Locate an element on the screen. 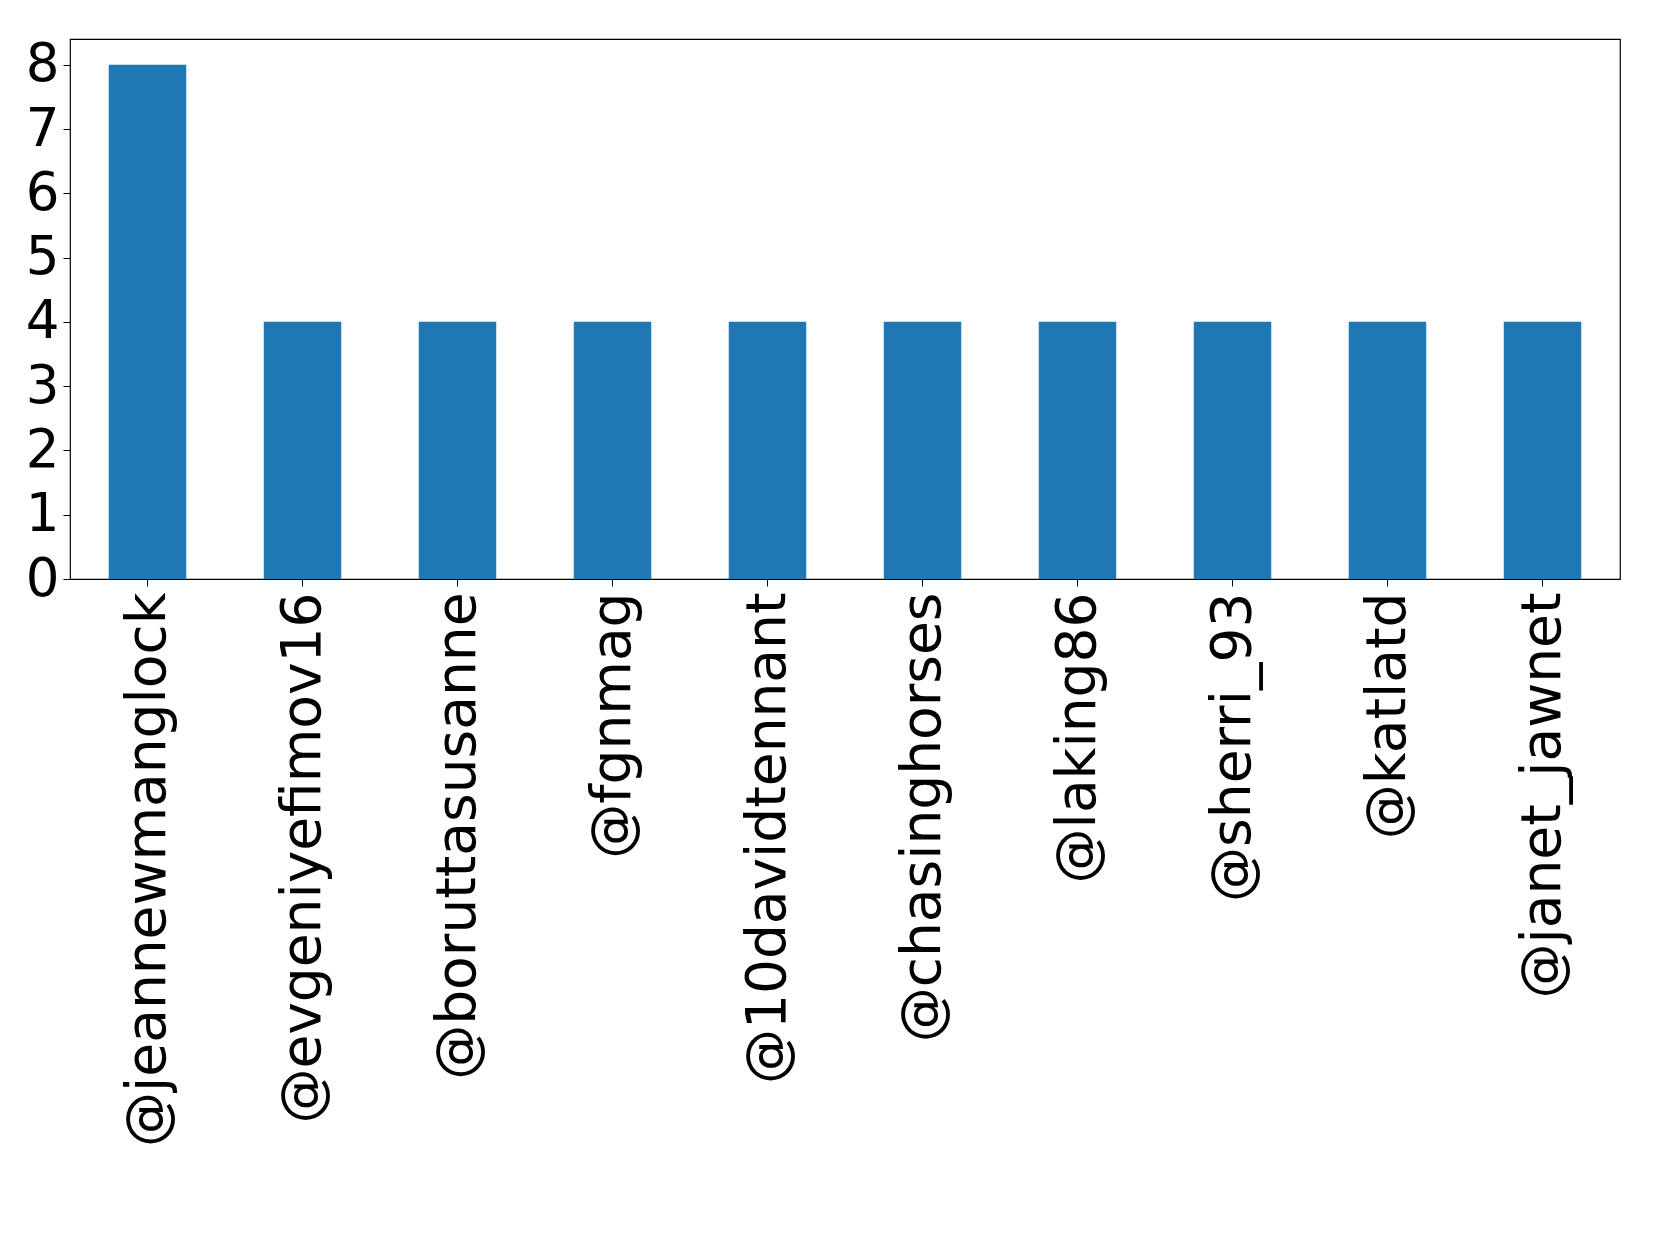  x-tick-label: @laking86 is located at coordinates (1075, 738).